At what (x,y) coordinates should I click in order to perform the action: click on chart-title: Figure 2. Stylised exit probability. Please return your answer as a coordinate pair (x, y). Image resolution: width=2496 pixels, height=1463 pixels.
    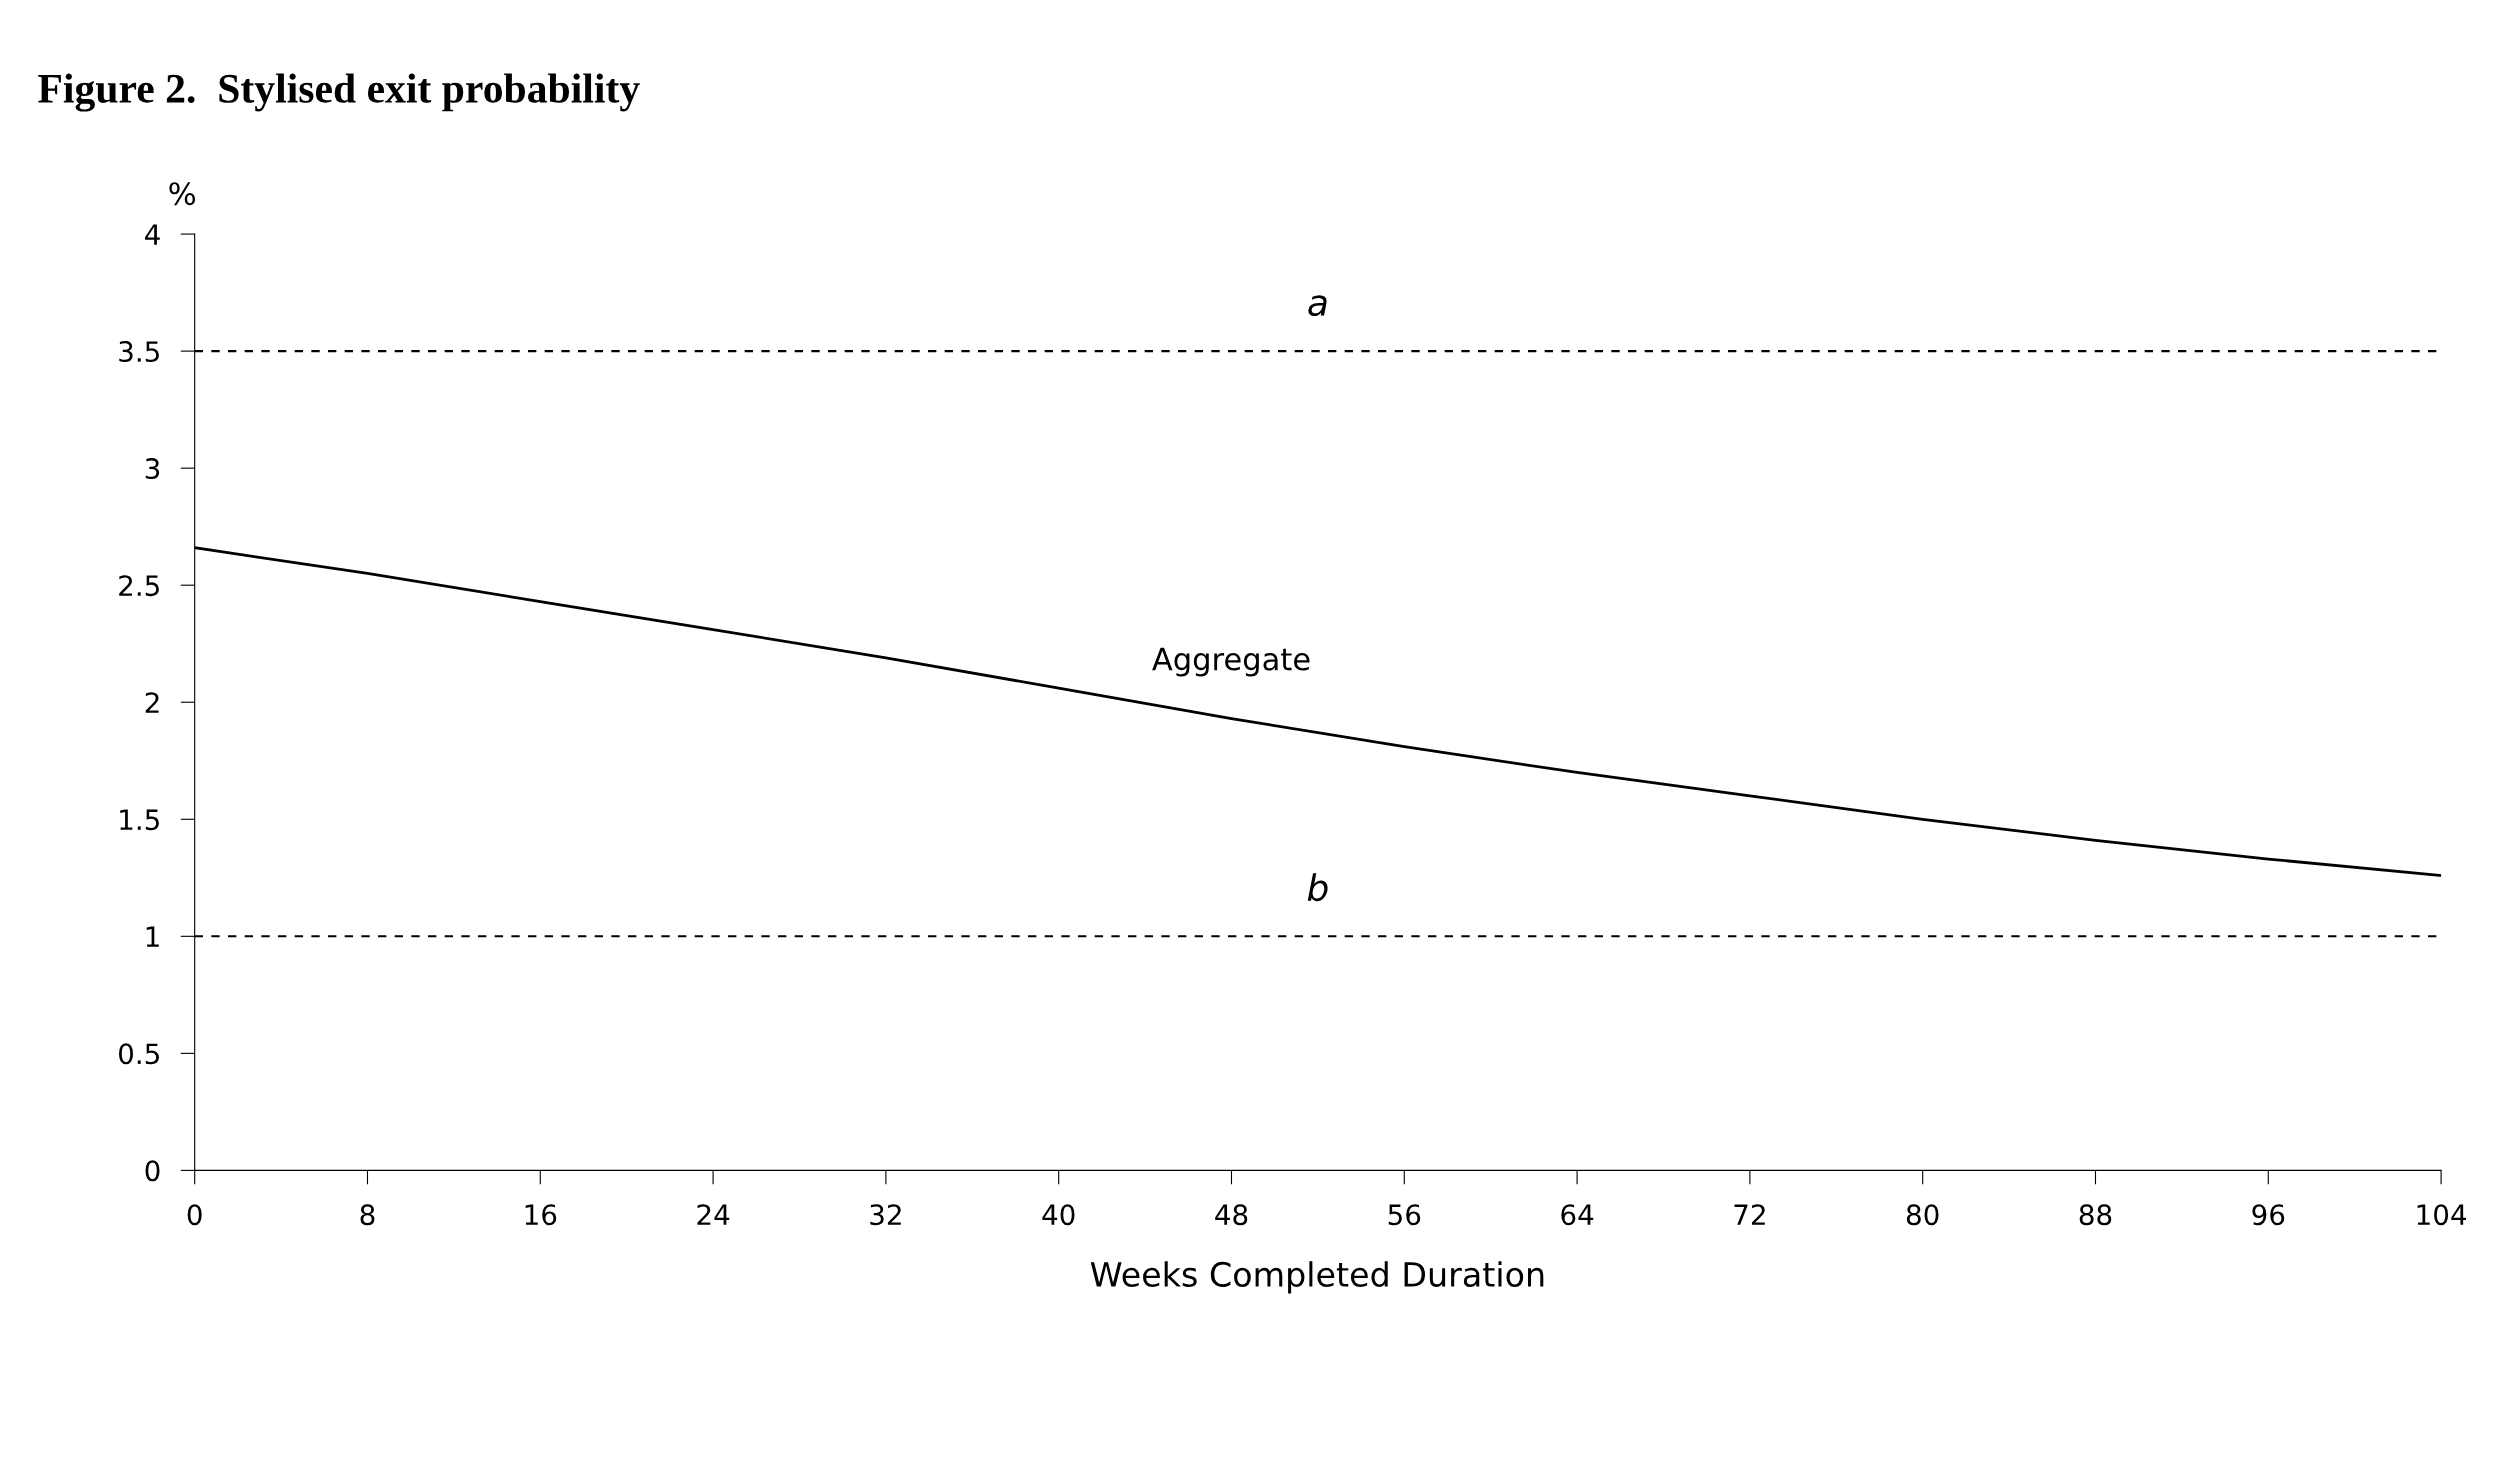
    Looking at the image, I should click on (339, 92).